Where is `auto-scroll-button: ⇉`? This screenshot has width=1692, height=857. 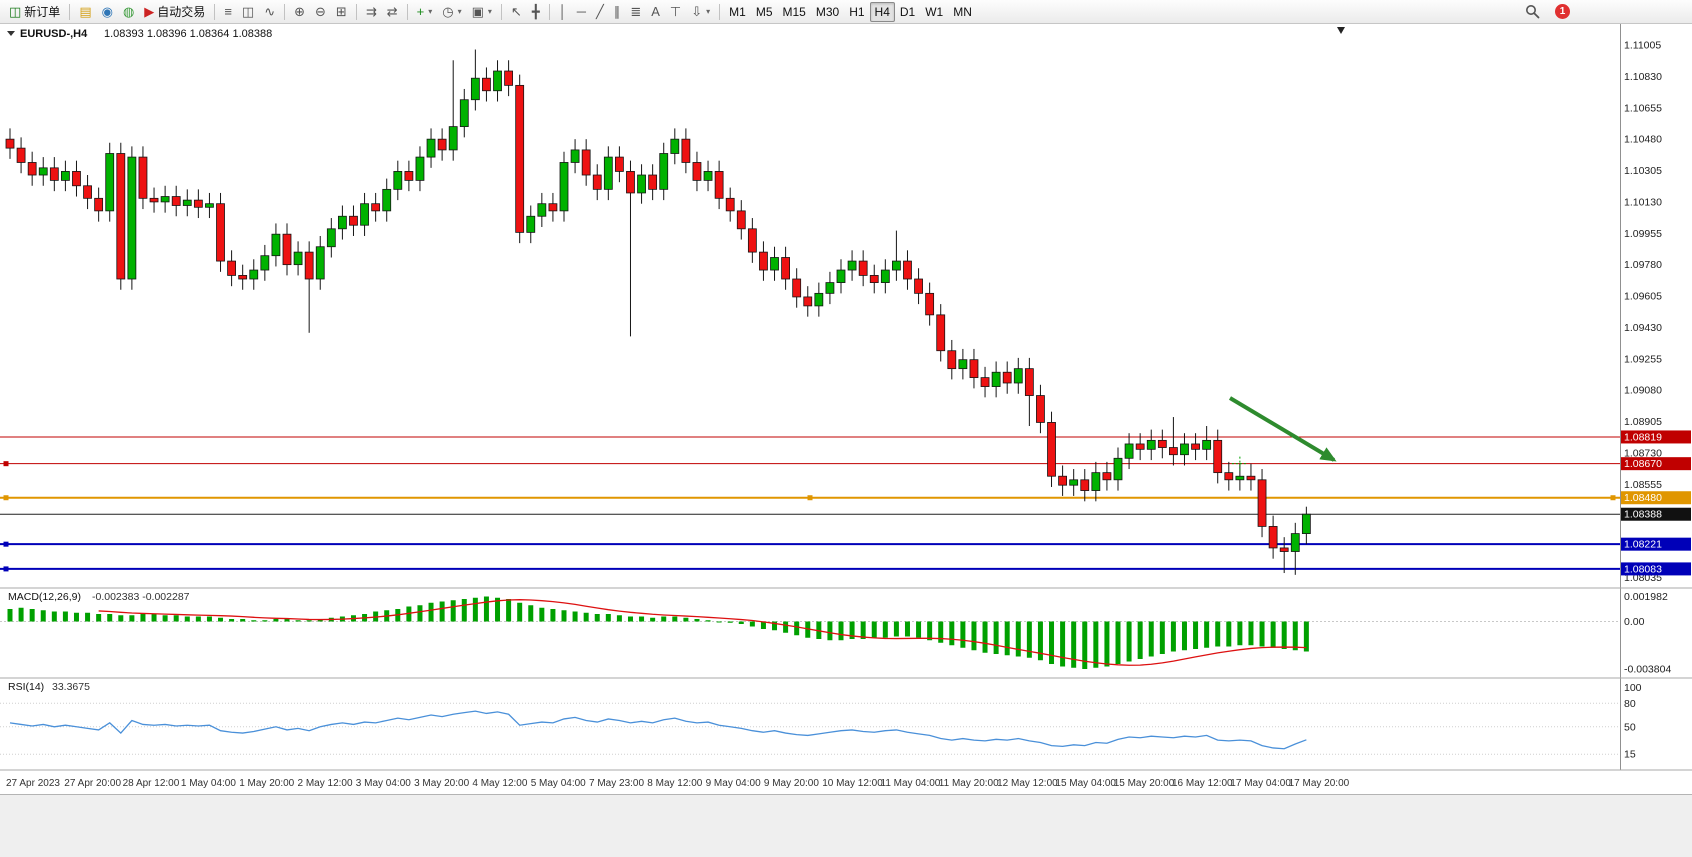
auto-scroll-button: ⇉ is located at coordinates (371, 12).